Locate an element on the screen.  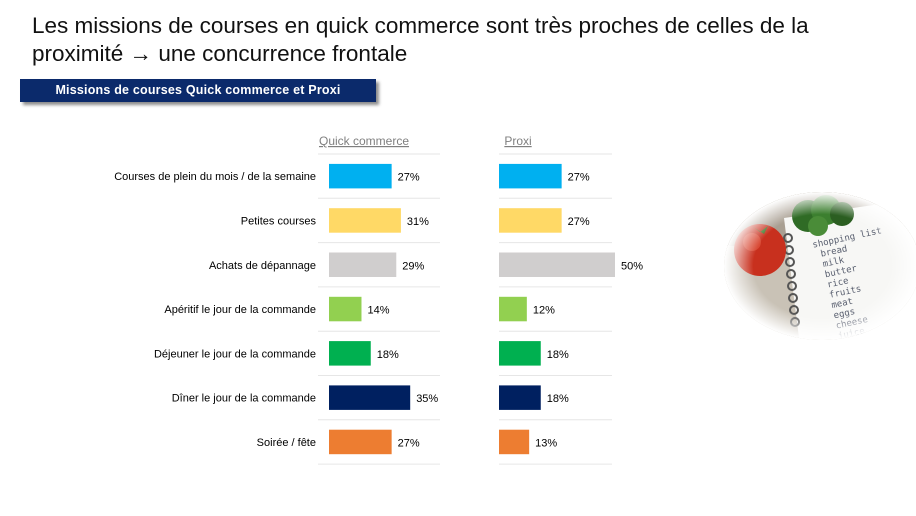
chart-title-1: Proxi is located at coordinates (517, 141).